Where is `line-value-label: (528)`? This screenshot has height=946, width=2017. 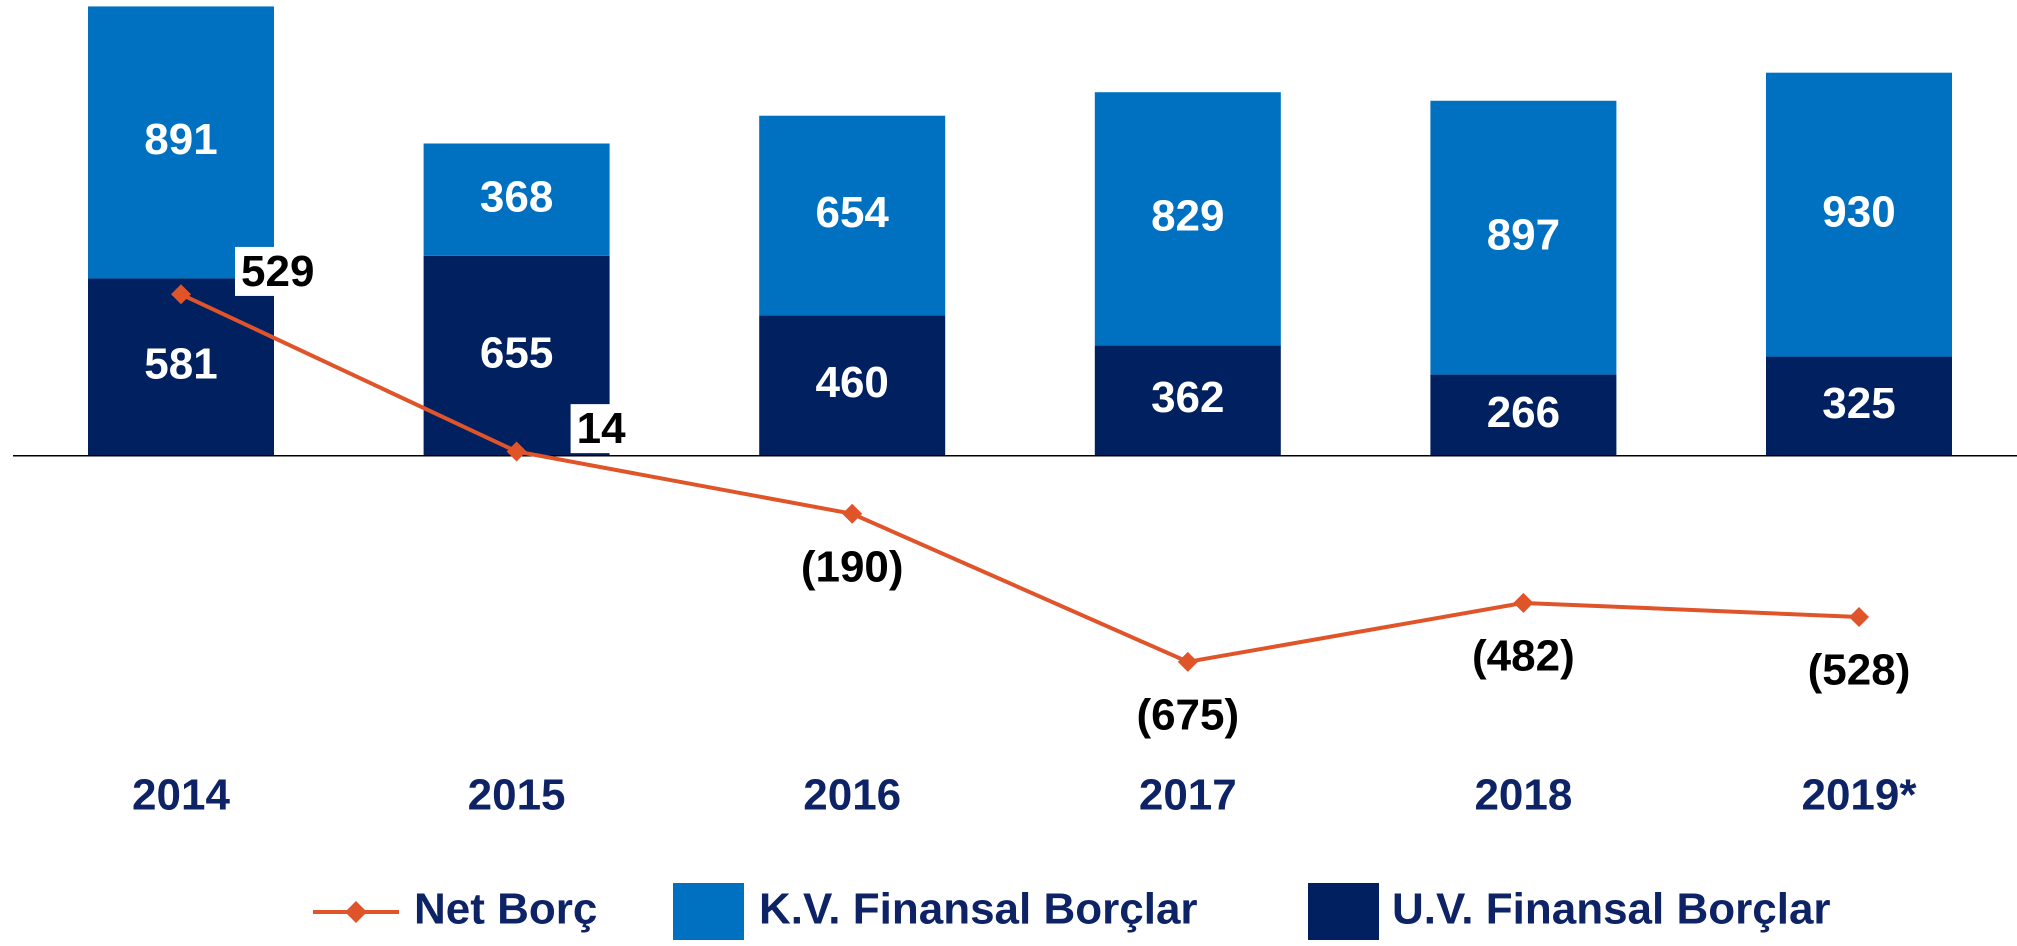 line-value-label: (528) is located at coordinates (1859, 670).